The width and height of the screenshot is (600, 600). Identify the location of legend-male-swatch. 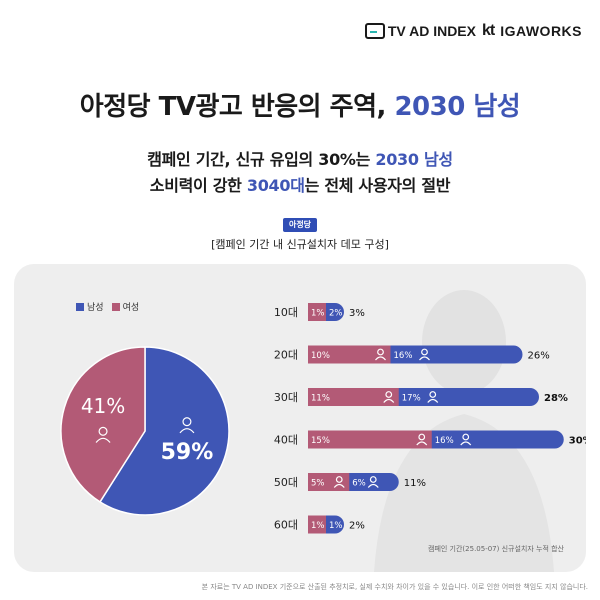
(80, 307).